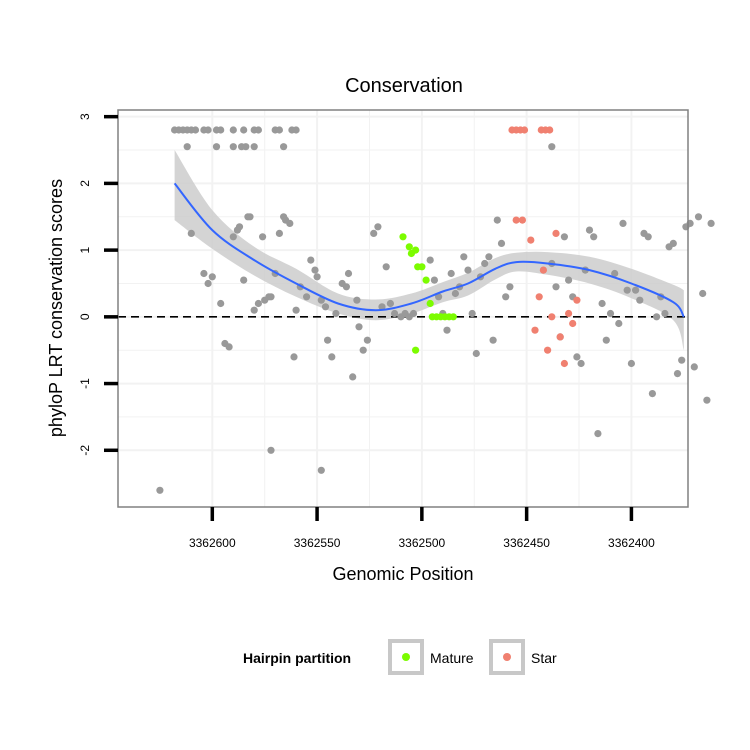 The width and height of the screenshot is (750, 750). I want to click on x-axis-title: Genomic Position, so click(402, 574).